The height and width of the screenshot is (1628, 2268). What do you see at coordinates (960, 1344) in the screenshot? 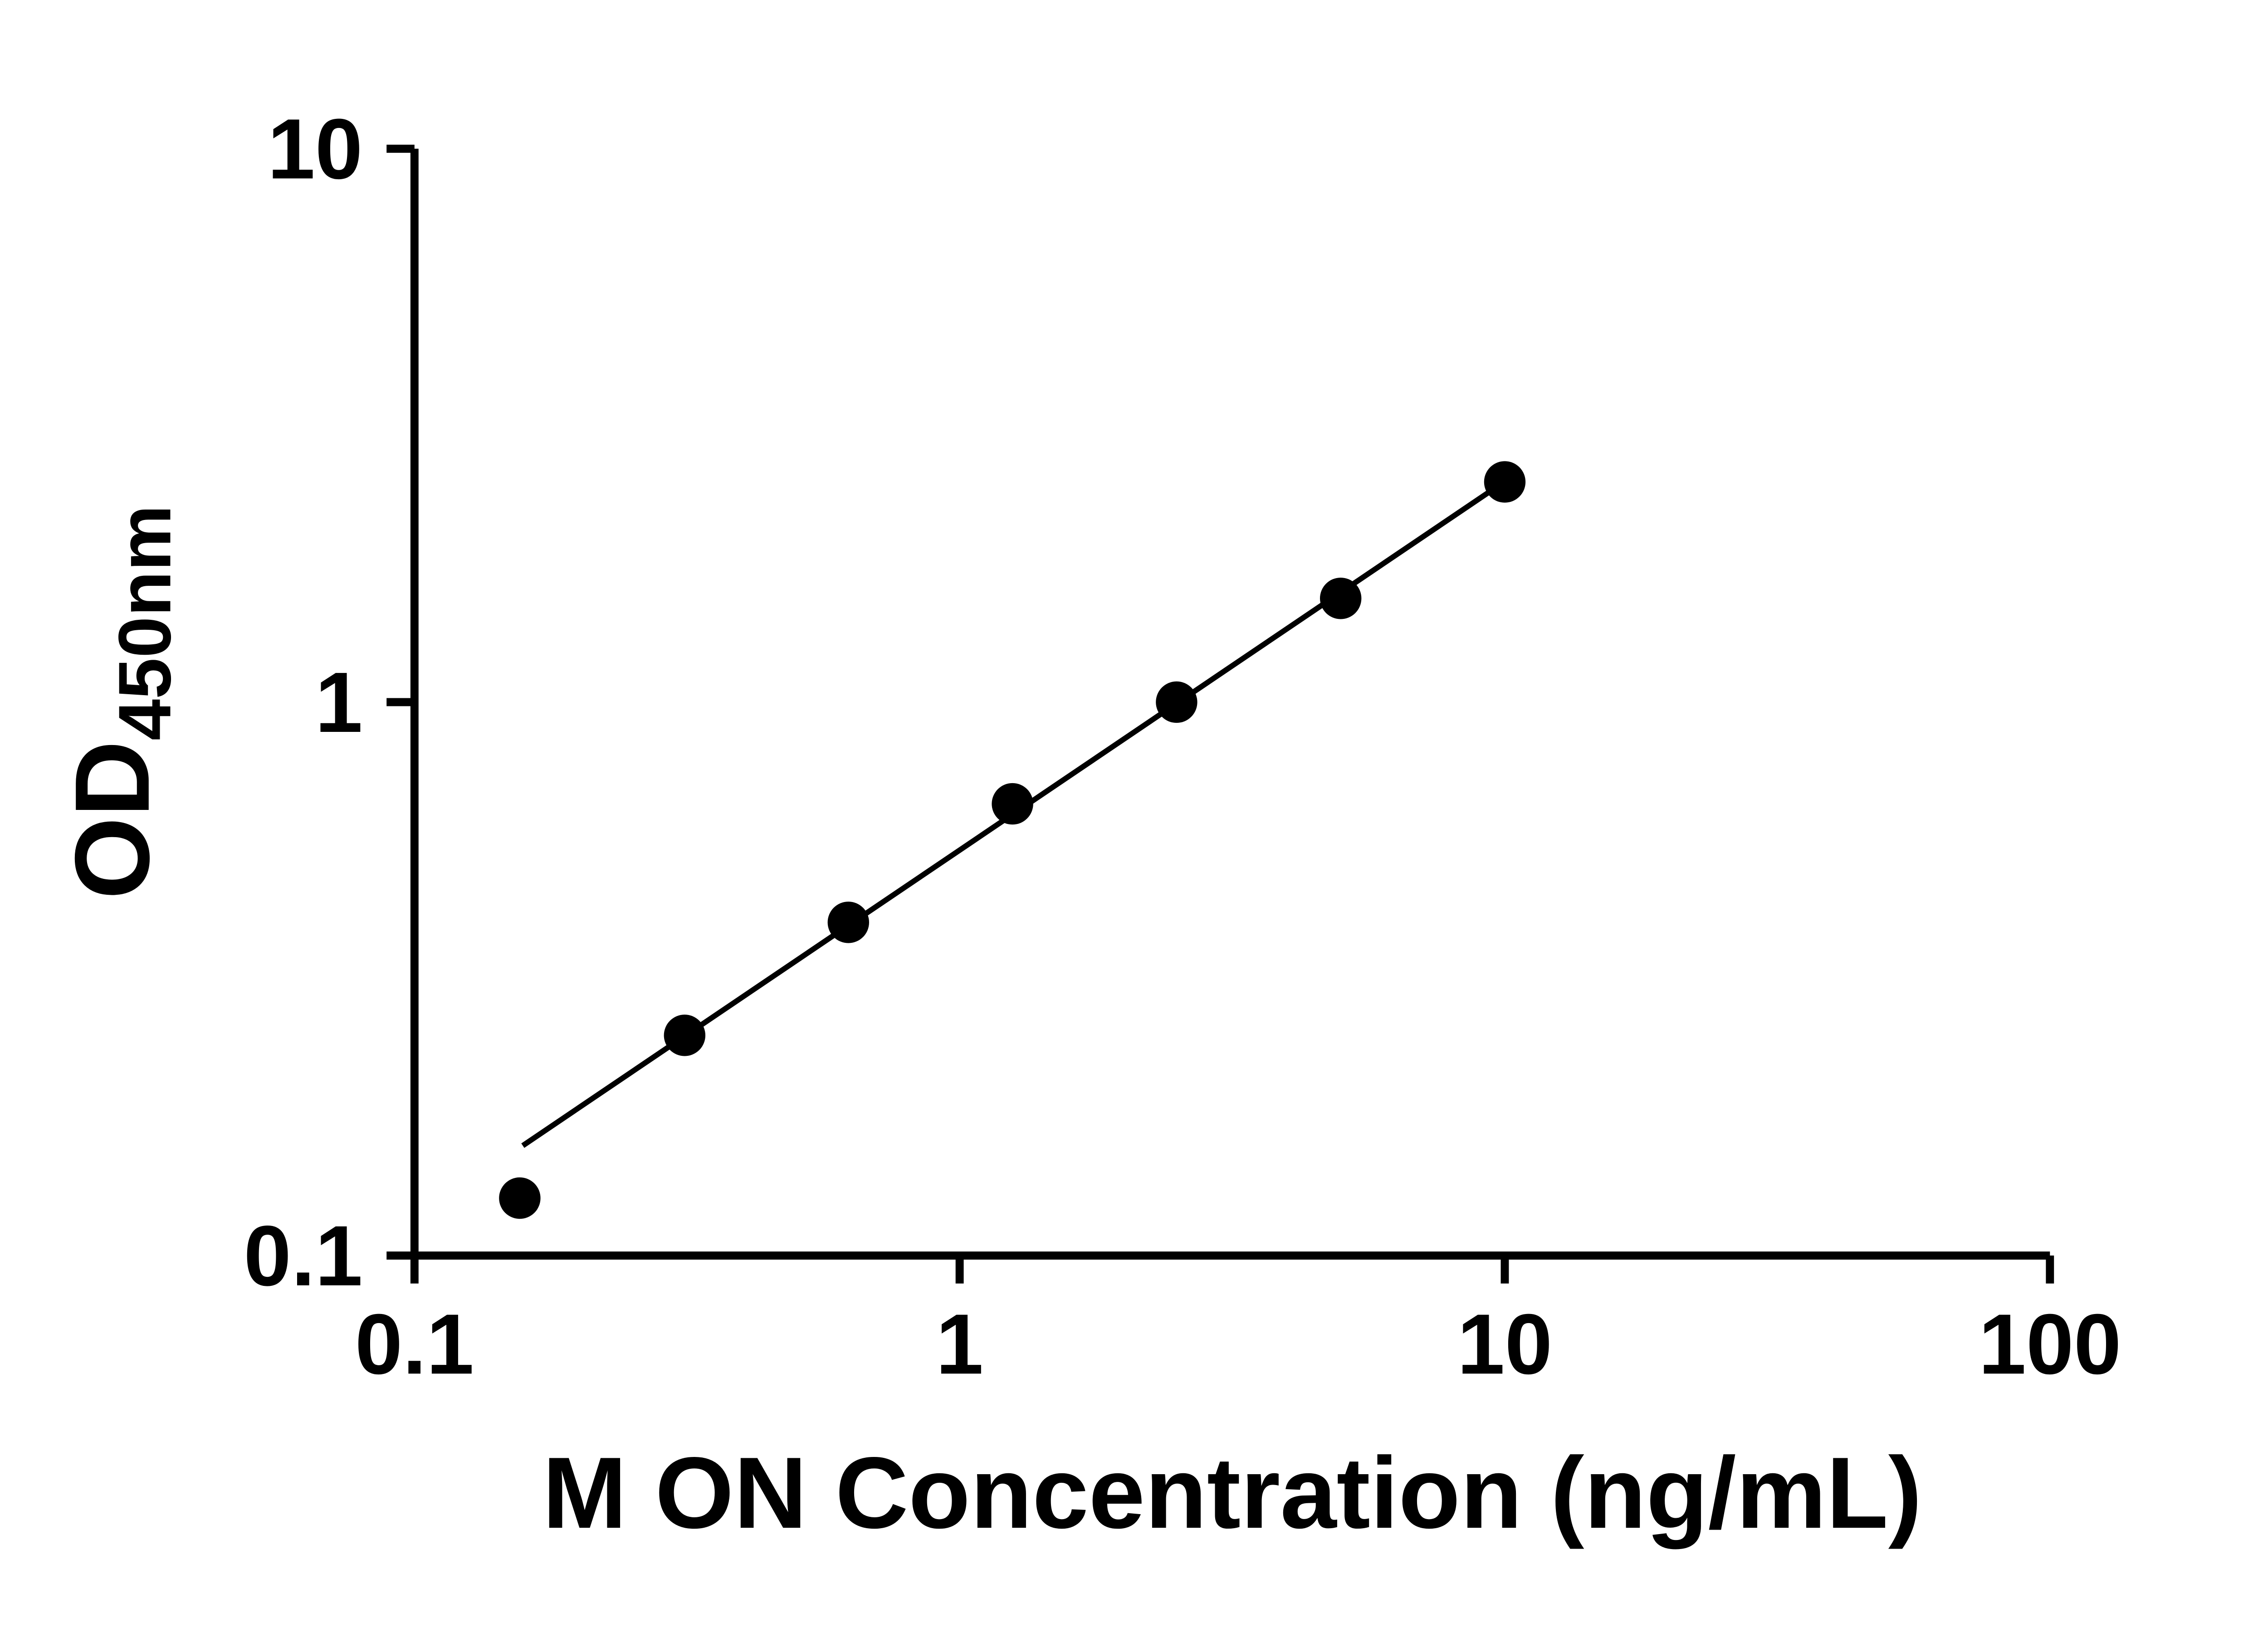
I see `x-tick-label: 1` at bounding box center [960, 1344].